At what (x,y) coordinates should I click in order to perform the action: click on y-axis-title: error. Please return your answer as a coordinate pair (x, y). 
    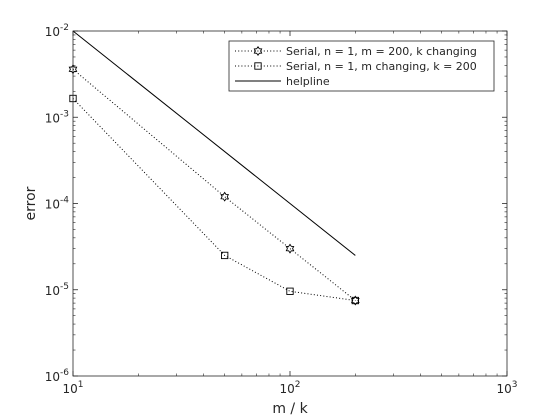
    Looking at the image, I should click on (31, 203).